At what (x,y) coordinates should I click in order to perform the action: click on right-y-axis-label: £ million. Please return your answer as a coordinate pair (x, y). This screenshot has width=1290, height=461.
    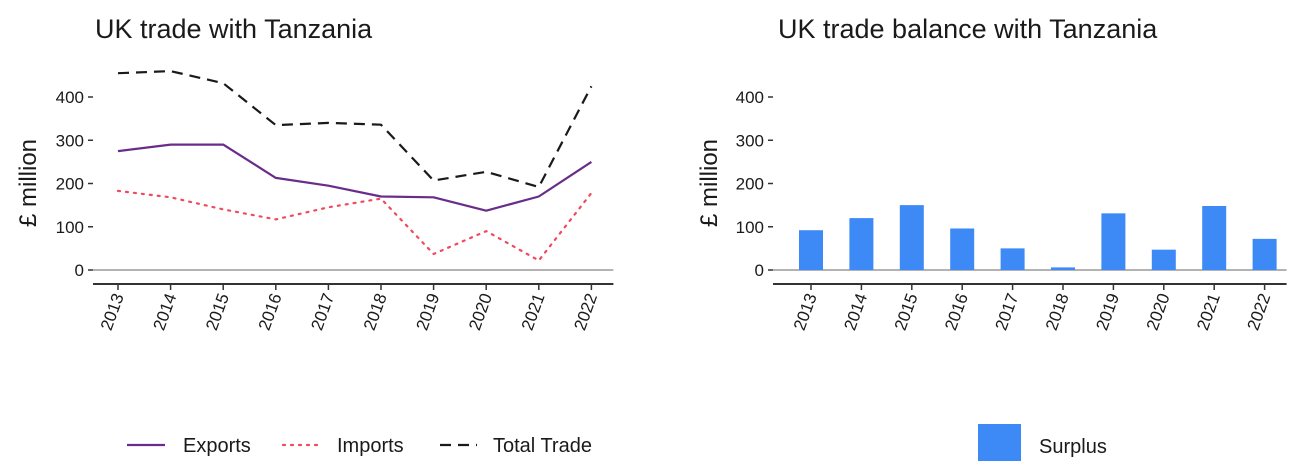
    Looking at the image, I should click on (709, 183).